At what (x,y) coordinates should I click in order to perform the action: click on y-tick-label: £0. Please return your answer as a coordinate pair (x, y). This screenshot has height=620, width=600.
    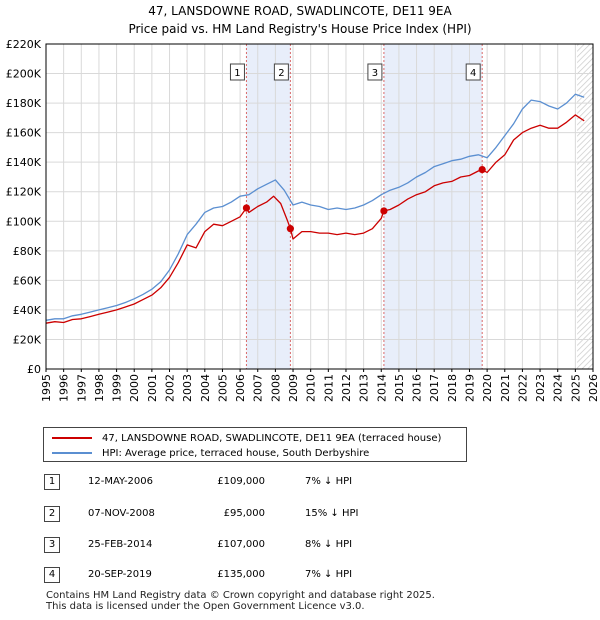
    Looking at the image, I should click on (34, 369).